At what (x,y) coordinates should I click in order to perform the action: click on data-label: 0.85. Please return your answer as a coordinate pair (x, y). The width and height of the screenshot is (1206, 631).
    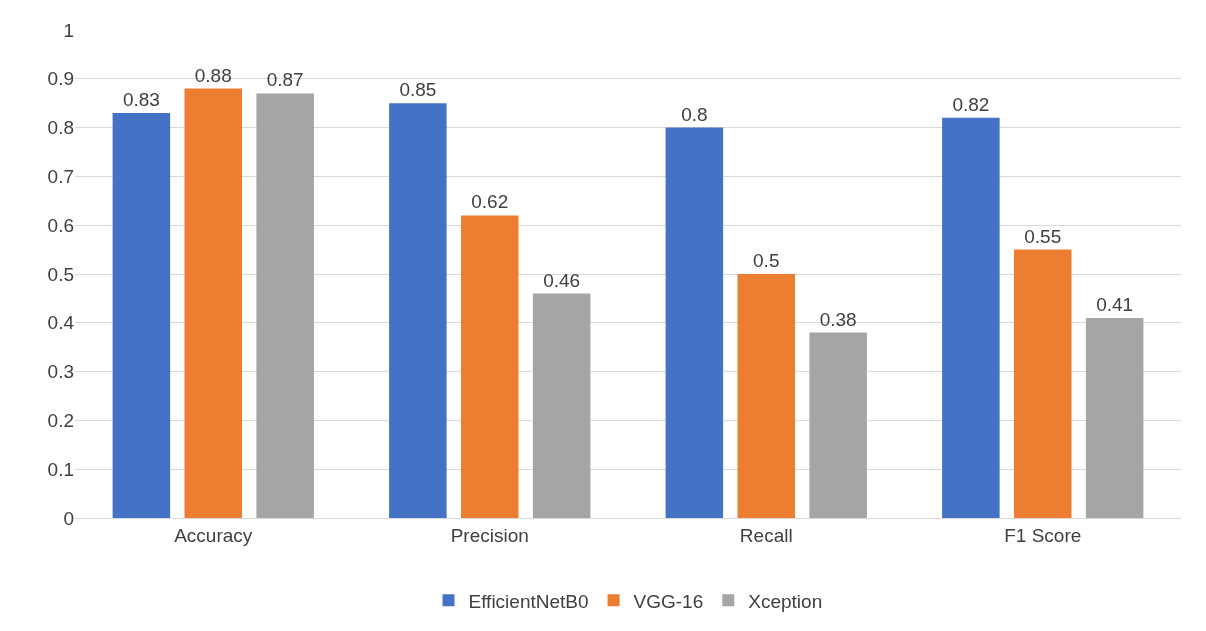
    Looking at the image, I should click on (418, 90).